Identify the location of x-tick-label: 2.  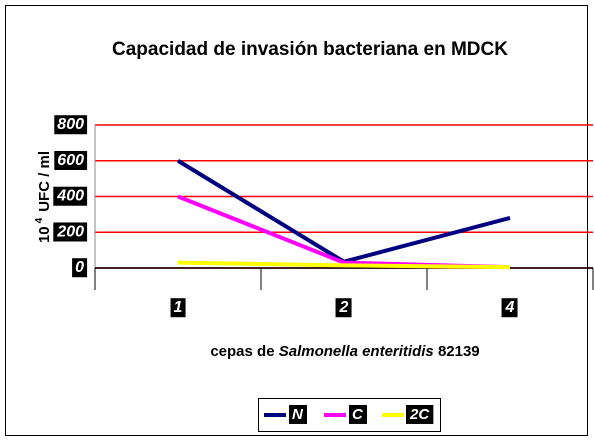
(344, 307).